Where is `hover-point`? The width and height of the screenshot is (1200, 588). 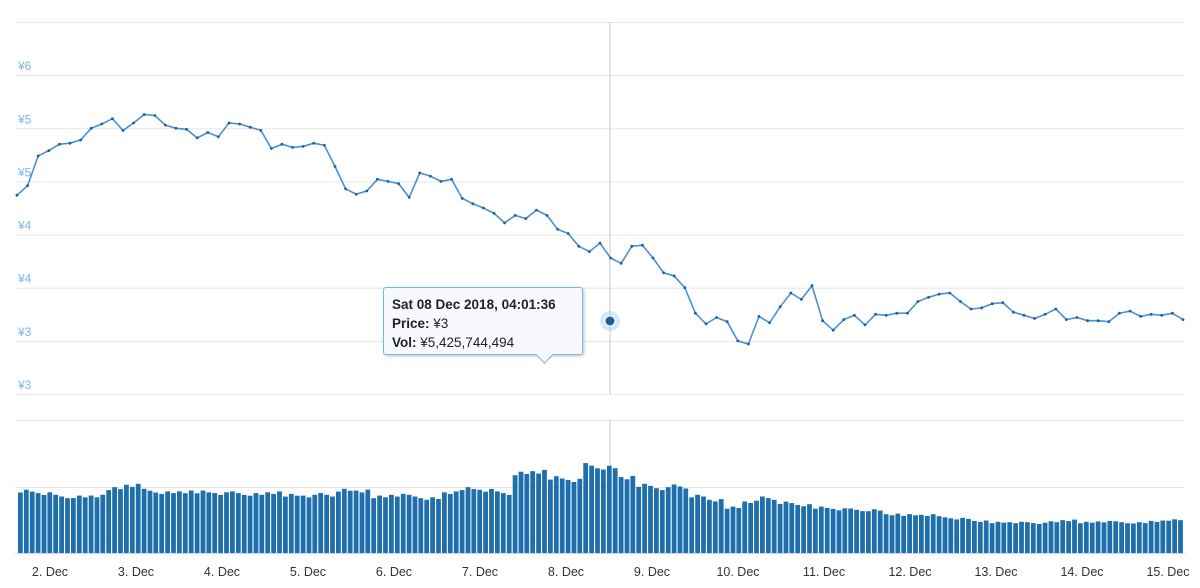
hover-point is located at coordinates (610, 321).